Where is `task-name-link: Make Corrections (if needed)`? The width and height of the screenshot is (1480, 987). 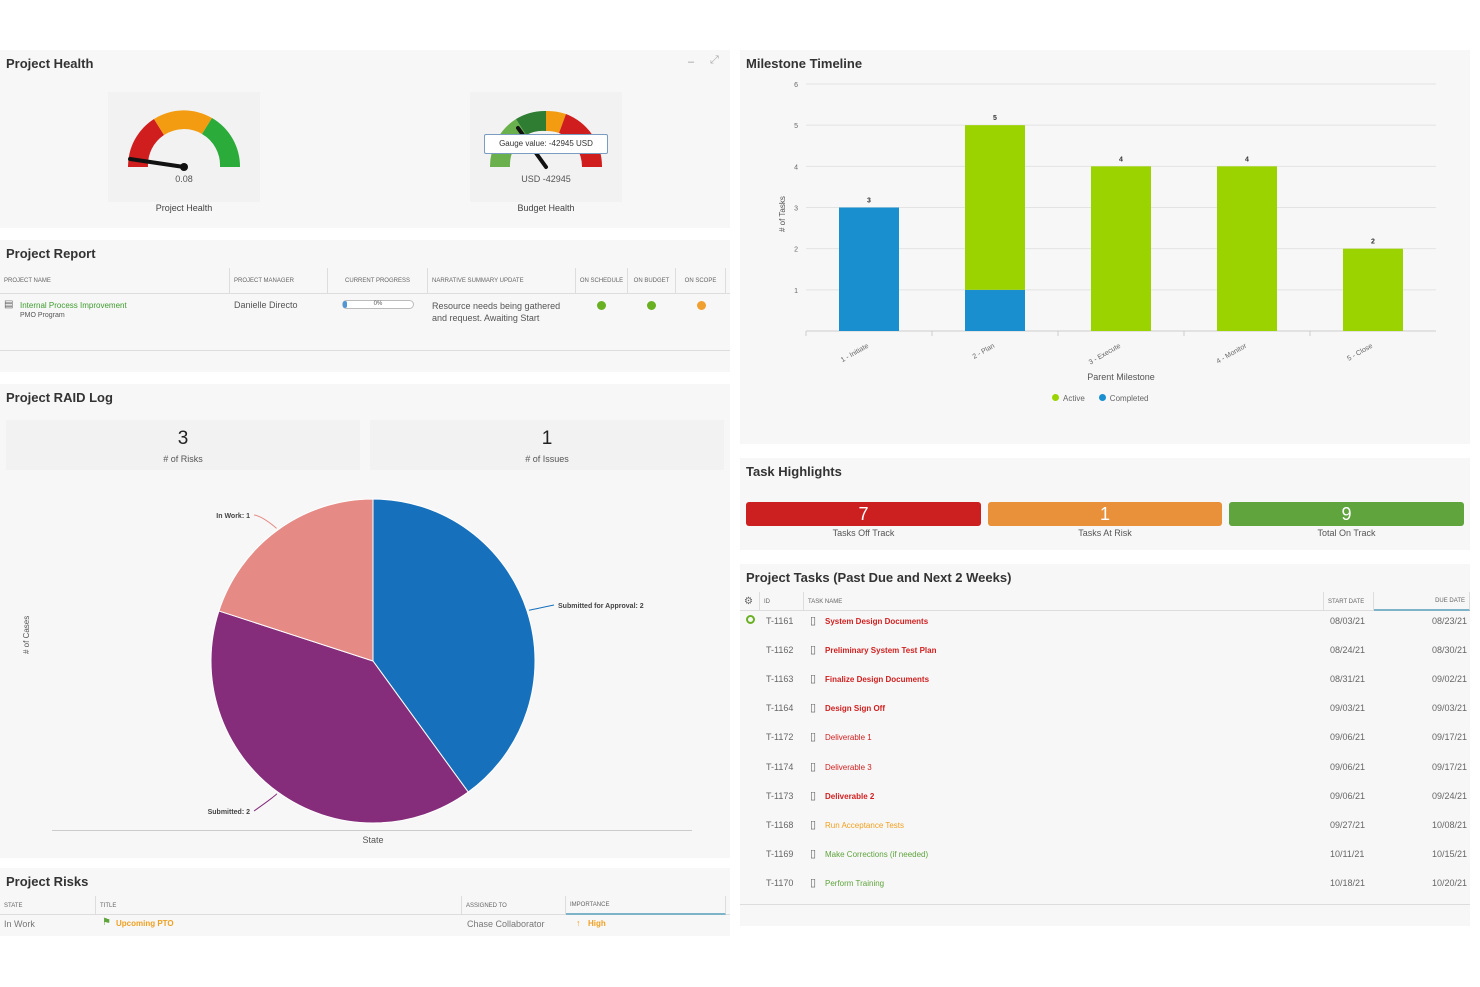 task-name-link: Make Corrections (if needed) is located at coordinates (877, 854).